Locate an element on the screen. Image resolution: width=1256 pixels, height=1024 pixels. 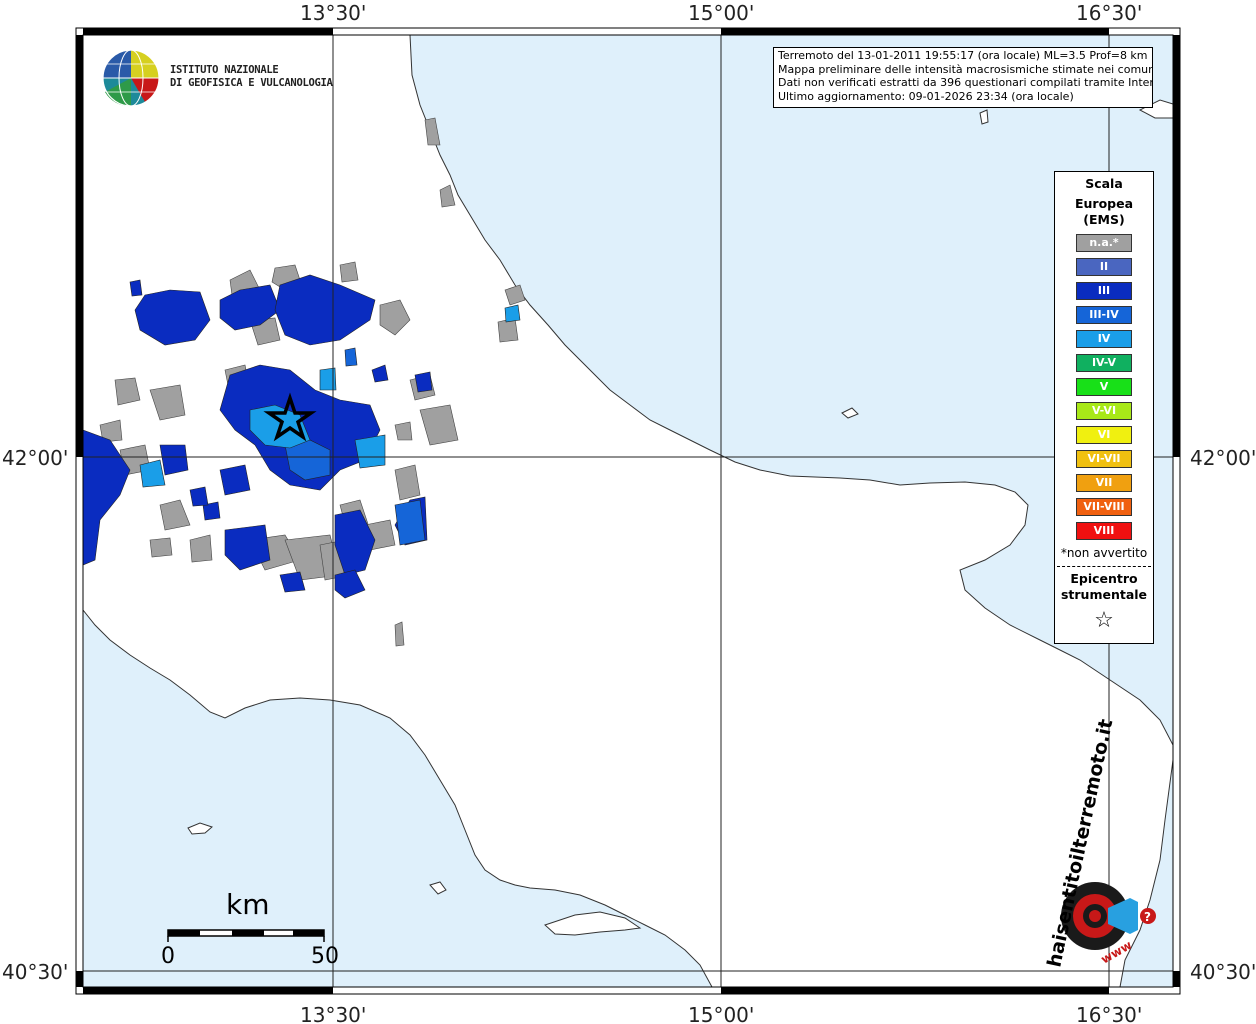
top-label-1: 13°30' is located at coordinates (333, 13).